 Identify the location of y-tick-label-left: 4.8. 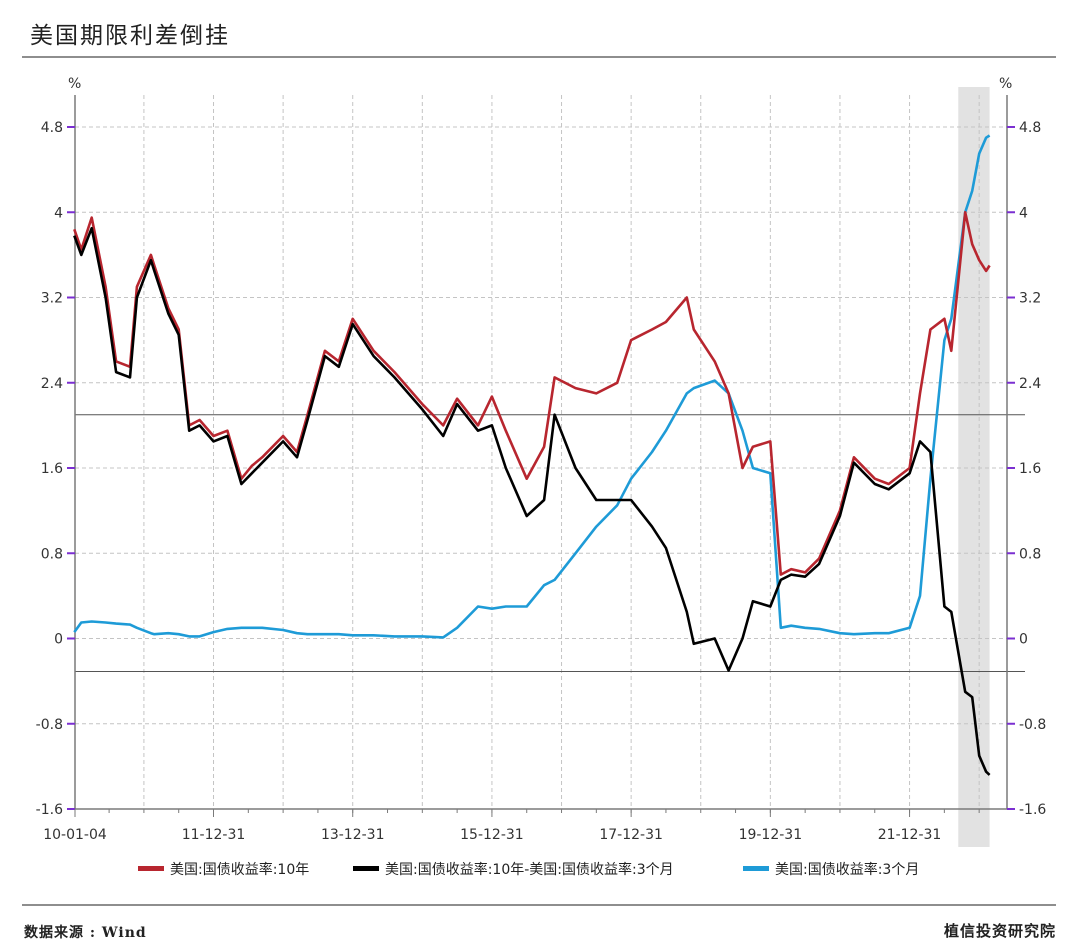
(52, 128).